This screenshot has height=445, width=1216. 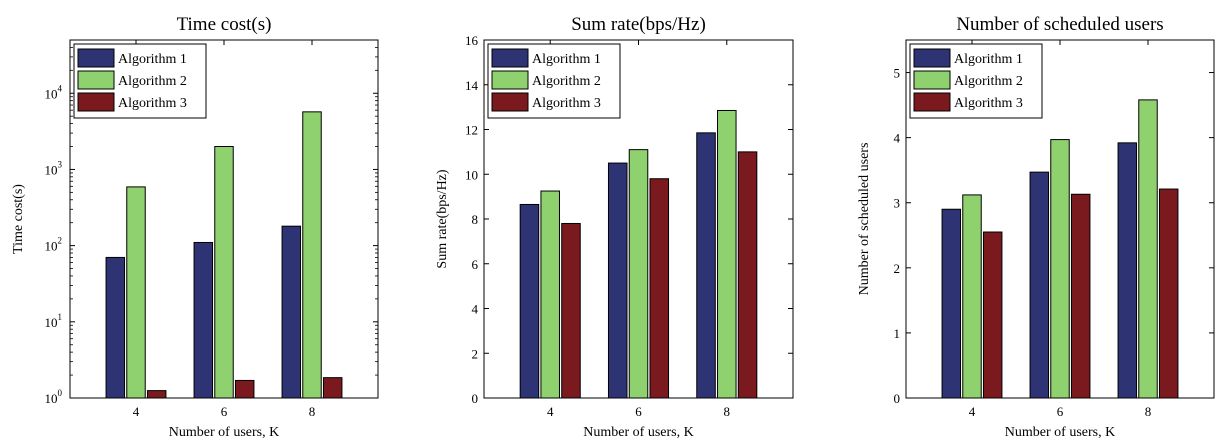 I want to click on y-tick-label-exponent: 0, so click(x=60, y=393).